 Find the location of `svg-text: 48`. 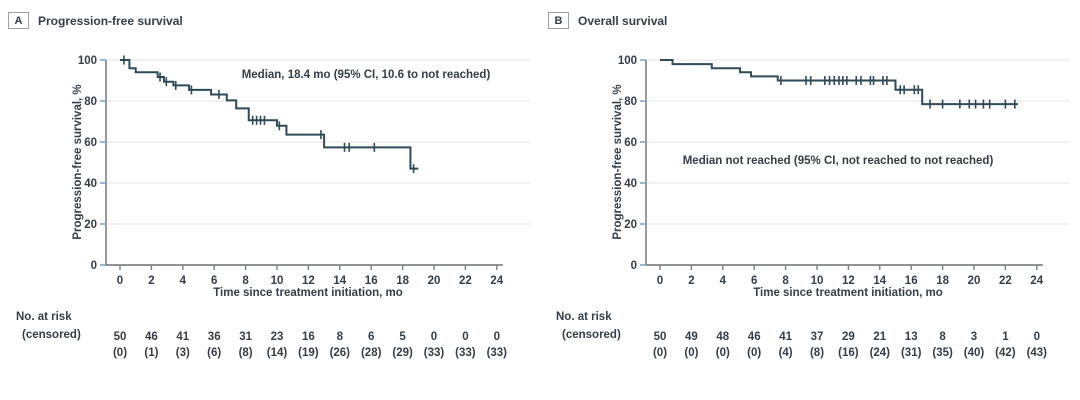

svg-text: 48 is located at coordinates (722, 337).